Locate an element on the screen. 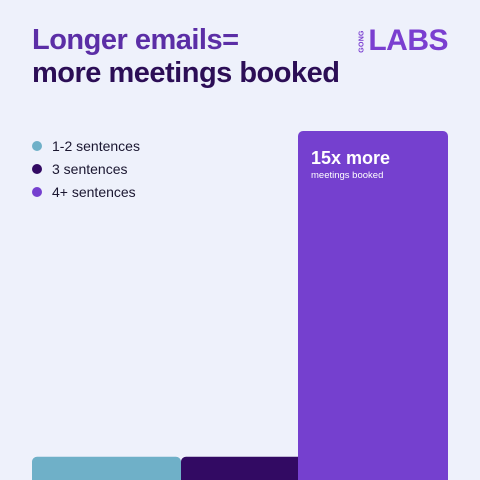 This screenshot has width=480, height=480. legend-item-4-plus-sentences: 4+ sentences is located at coordinates (86, 191).